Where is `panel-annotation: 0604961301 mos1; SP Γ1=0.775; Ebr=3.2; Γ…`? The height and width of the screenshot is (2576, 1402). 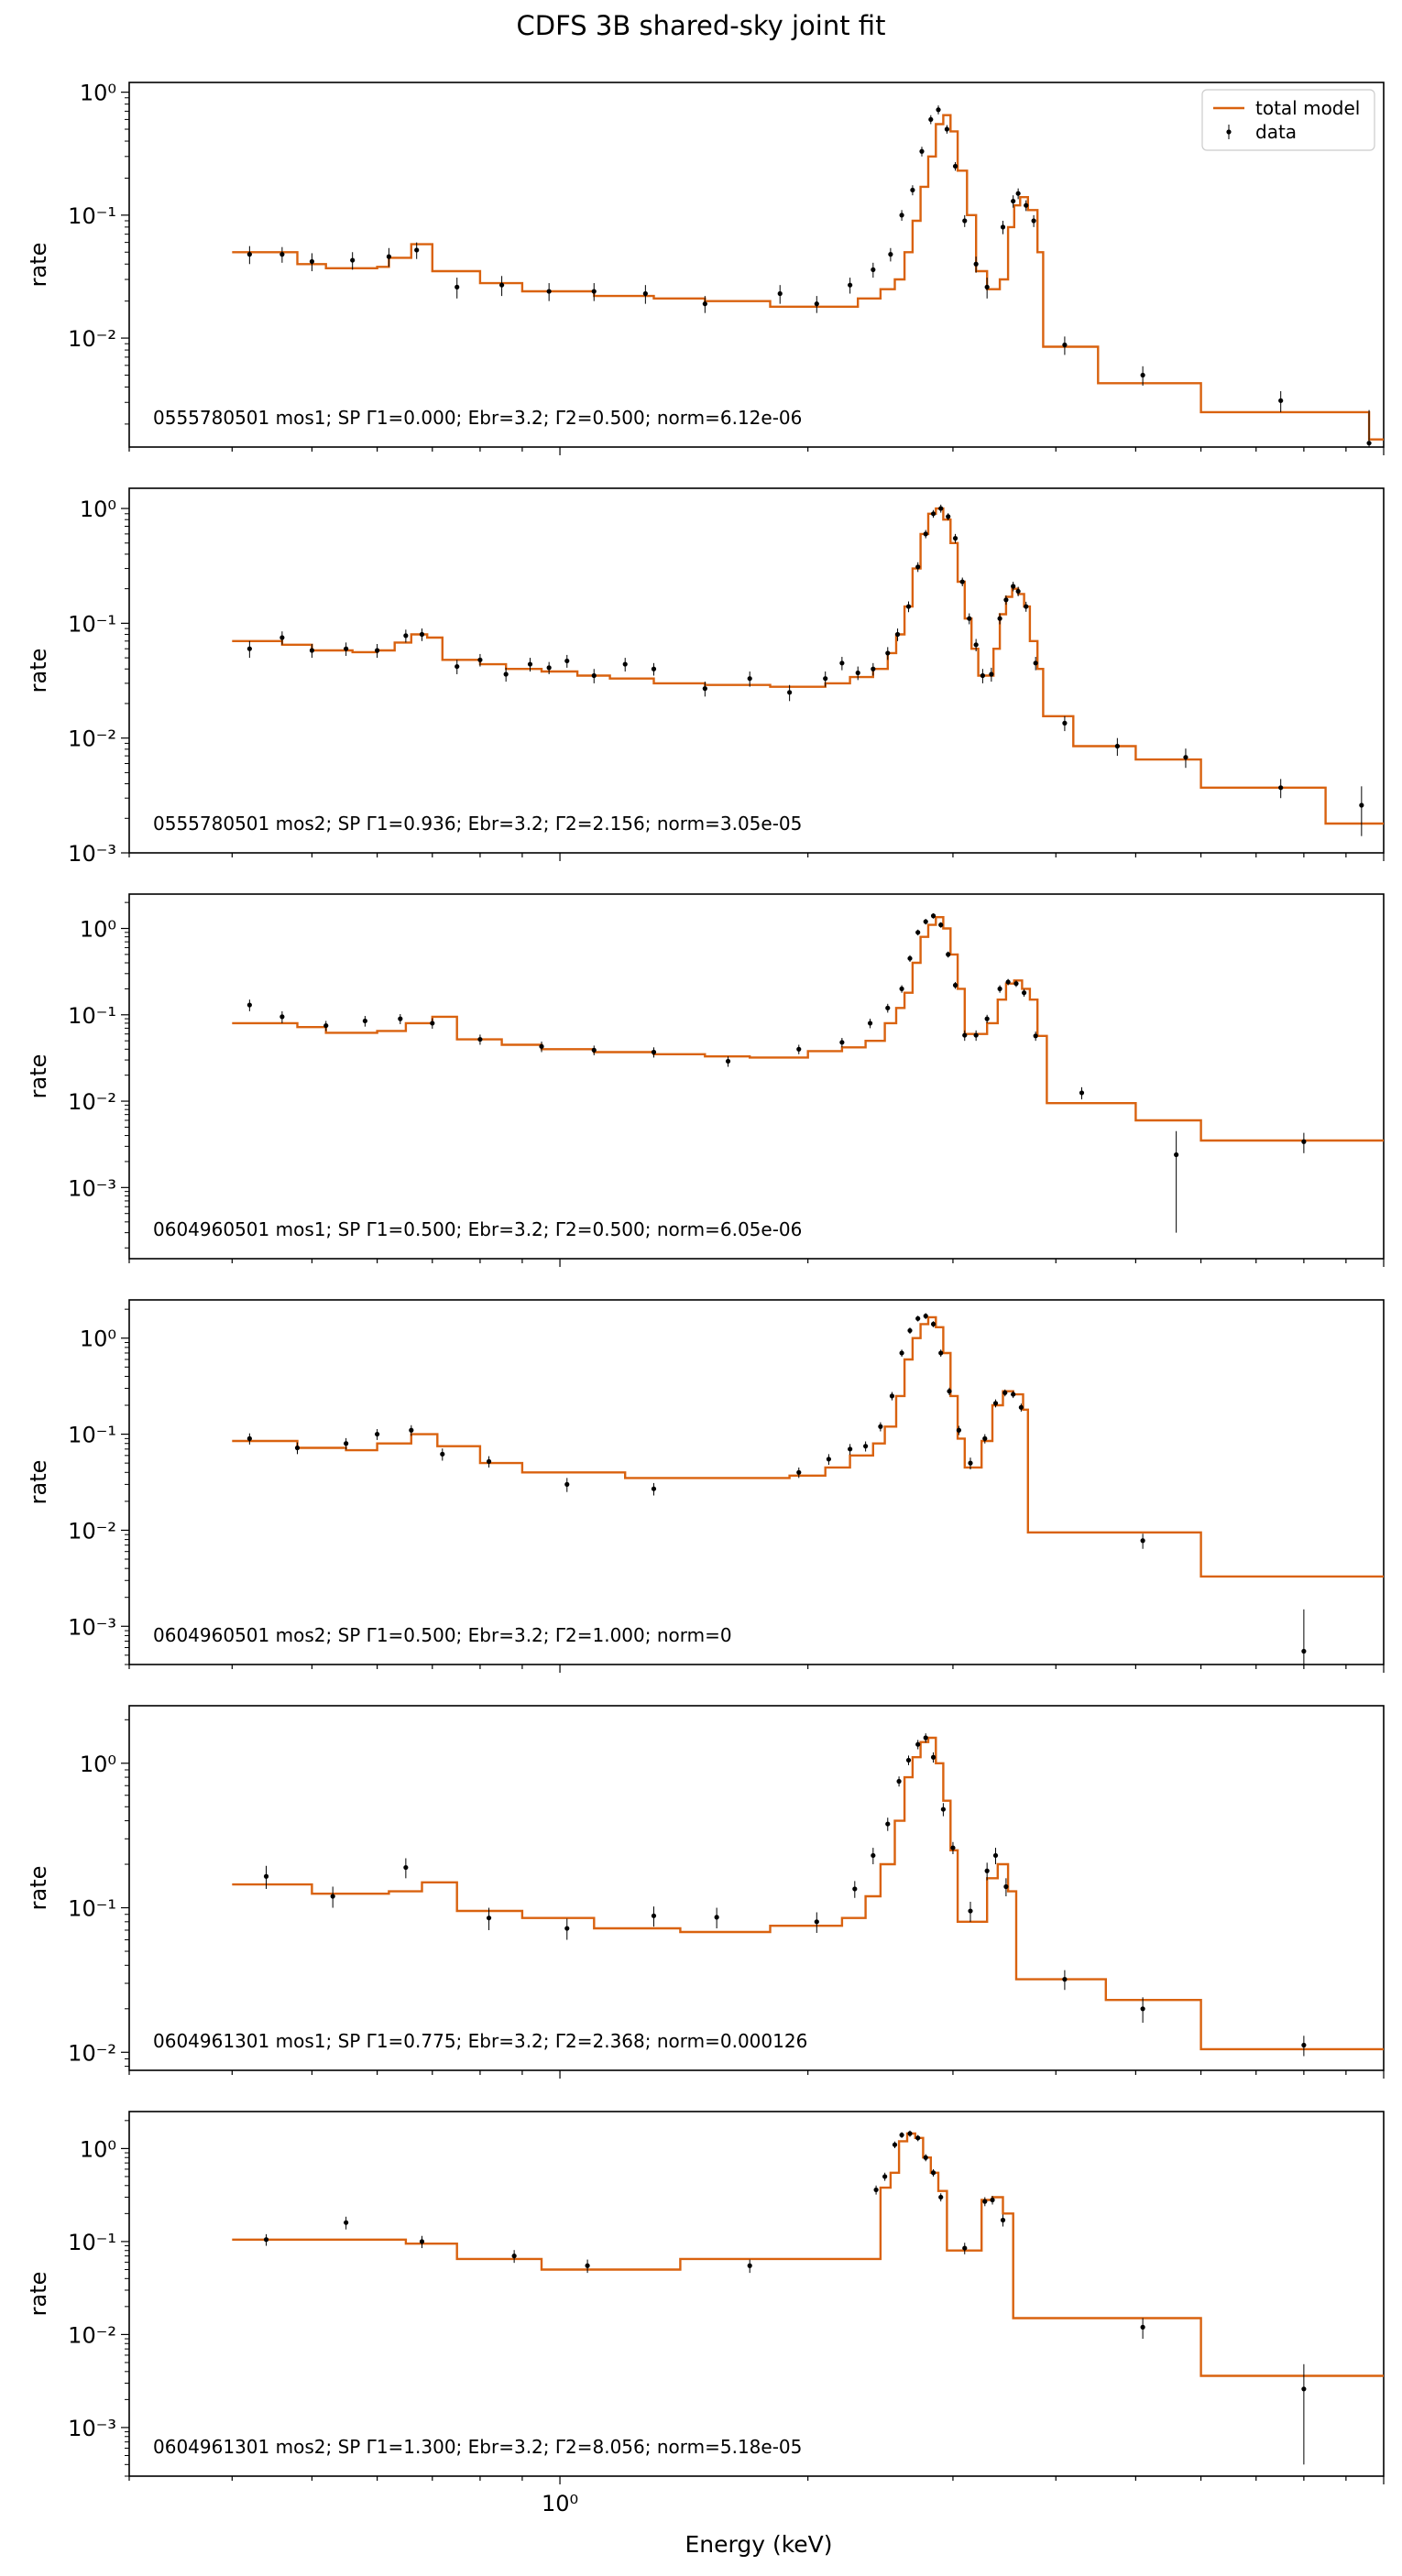 panel-annotation: 0604961301 mos1; SP Γ1=0.775; Ebr=3.2; Γ… is located at coordinates (480, 2041).